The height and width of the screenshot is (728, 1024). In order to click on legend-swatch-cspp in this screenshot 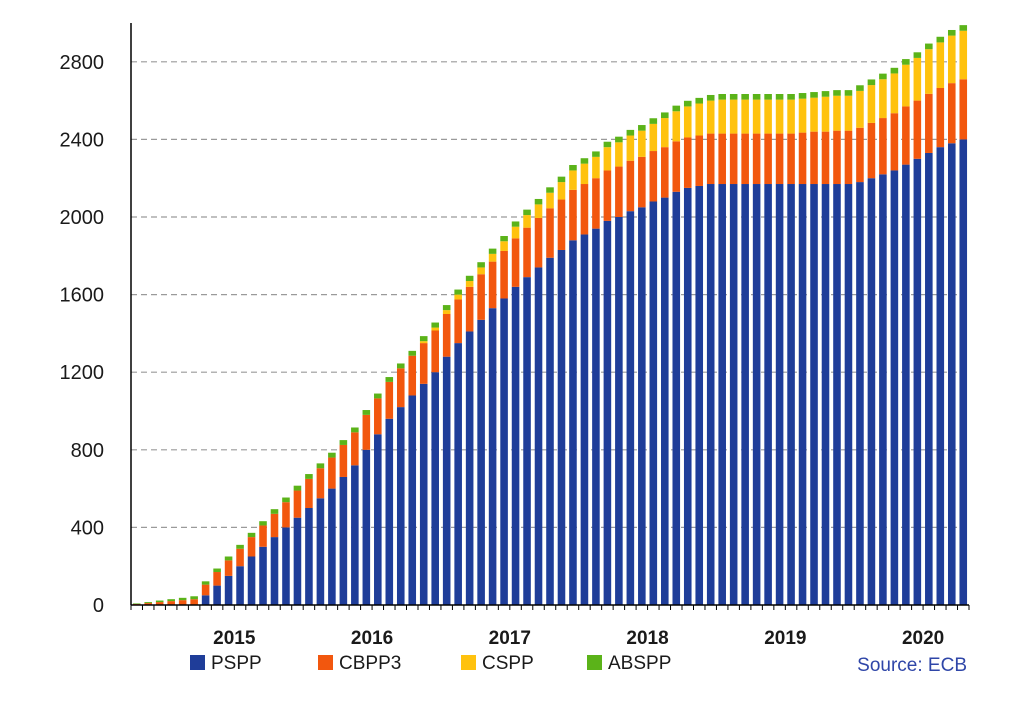, I will do `click(468, 662)`.